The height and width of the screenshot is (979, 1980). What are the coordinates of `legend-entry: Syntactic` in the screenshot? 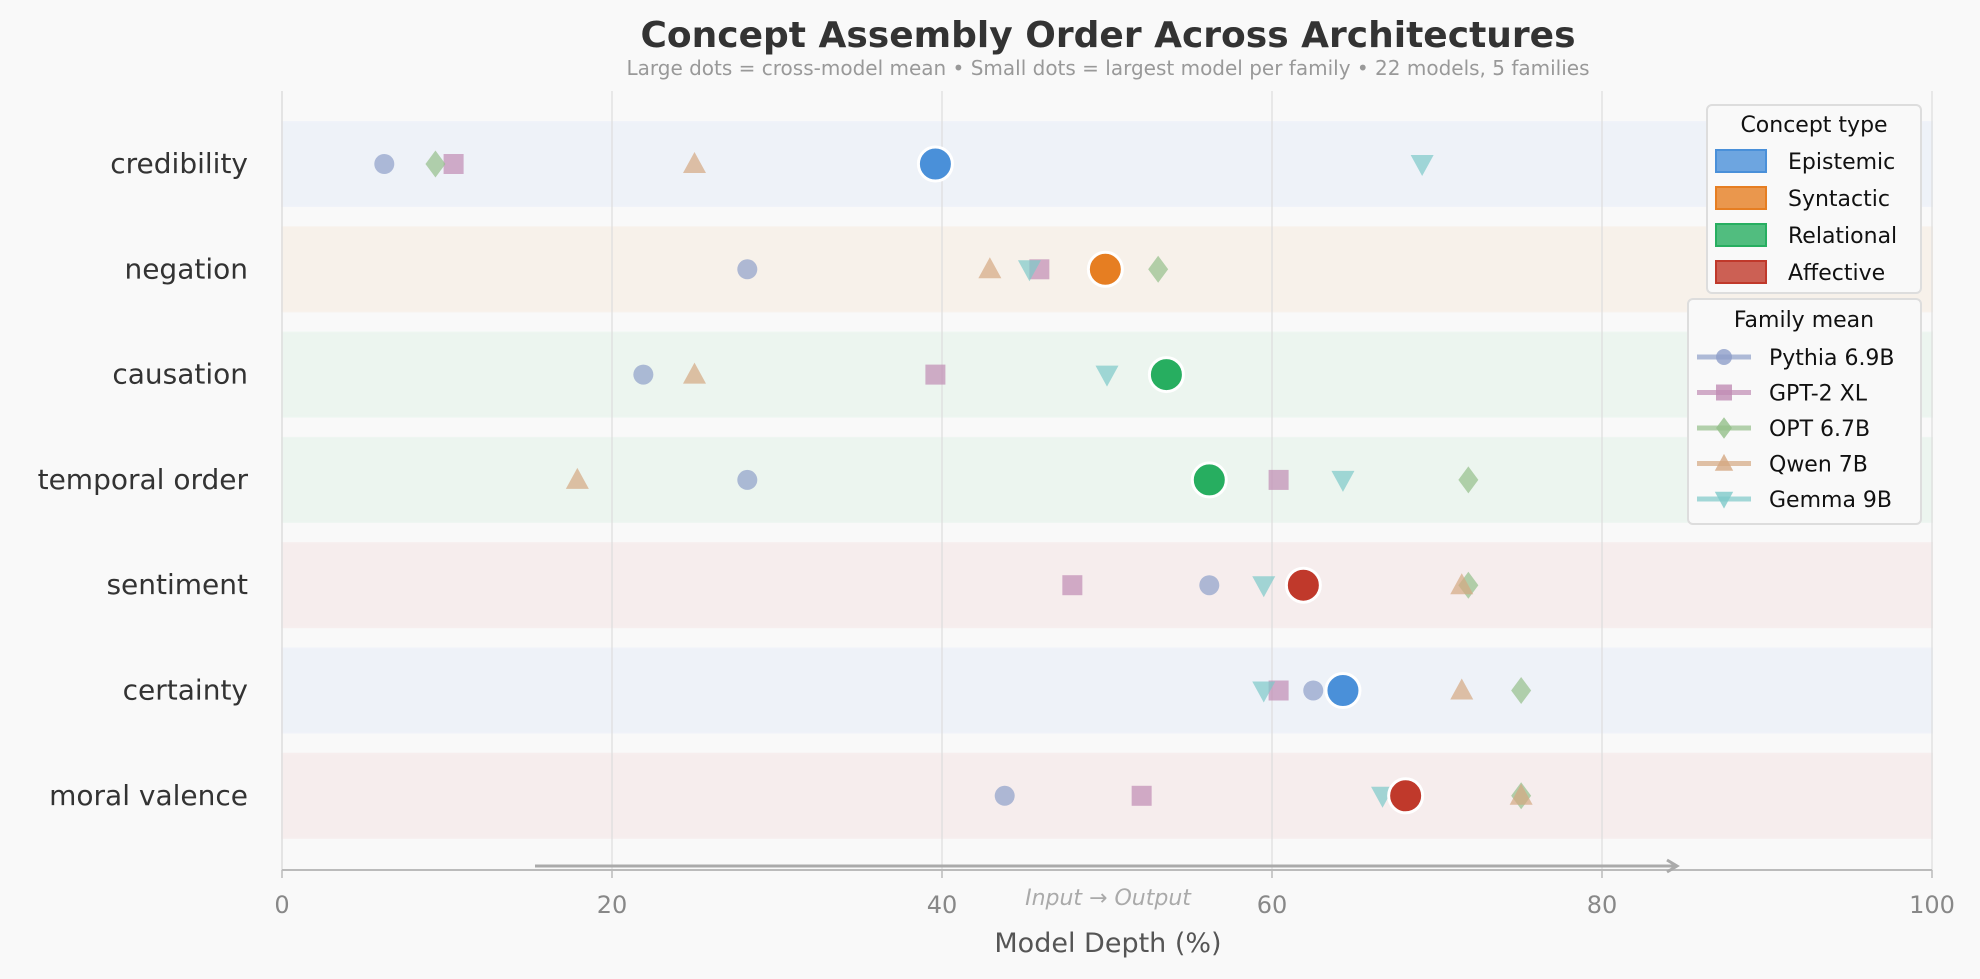 It's located at (1839, 199).